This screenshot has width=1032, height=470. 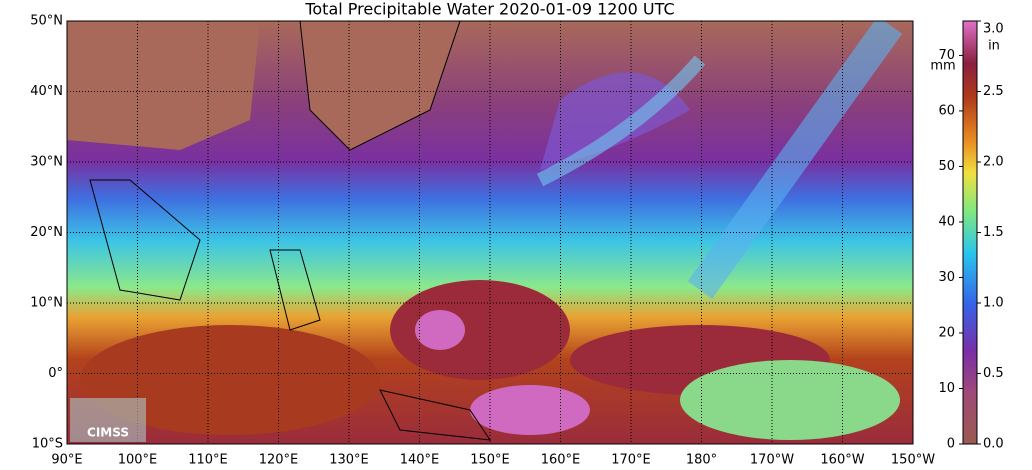 I want to click on lat-label: 10°N, so click(x=46, y=303).